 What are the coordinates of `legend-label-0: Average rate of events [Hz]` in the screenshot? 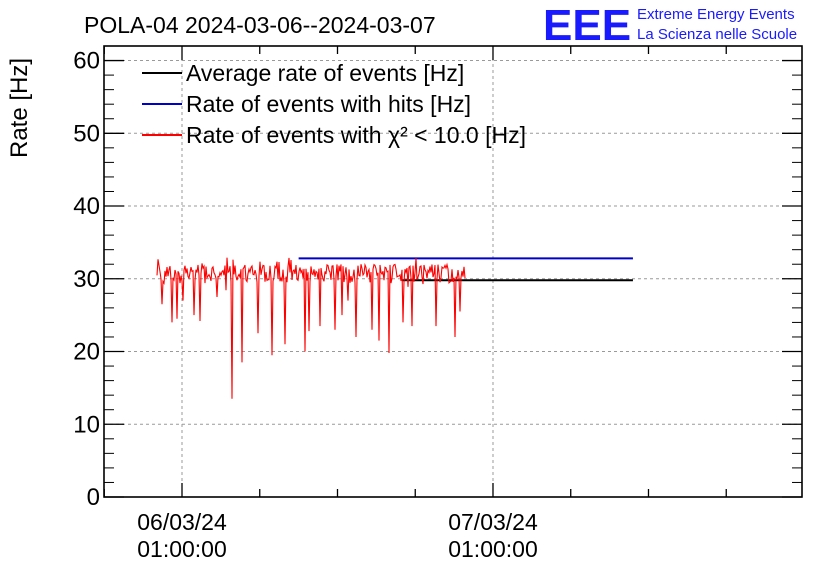 It's located at (325, 73).